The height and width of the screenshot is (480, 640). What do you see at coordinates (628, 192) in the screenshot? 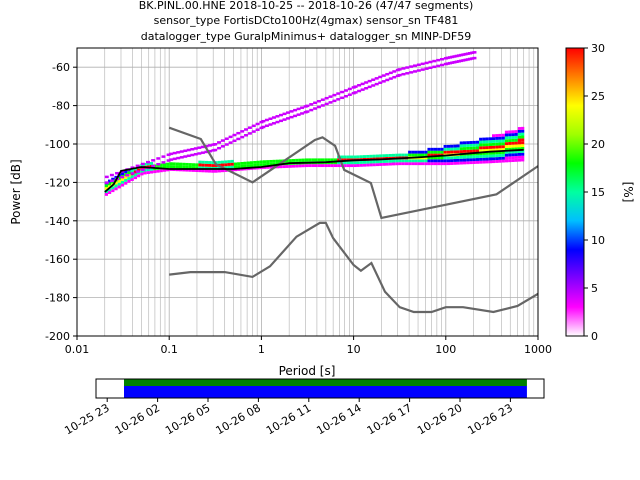
I see `colorbar-label: [%]` at bounding box center [628, 192].